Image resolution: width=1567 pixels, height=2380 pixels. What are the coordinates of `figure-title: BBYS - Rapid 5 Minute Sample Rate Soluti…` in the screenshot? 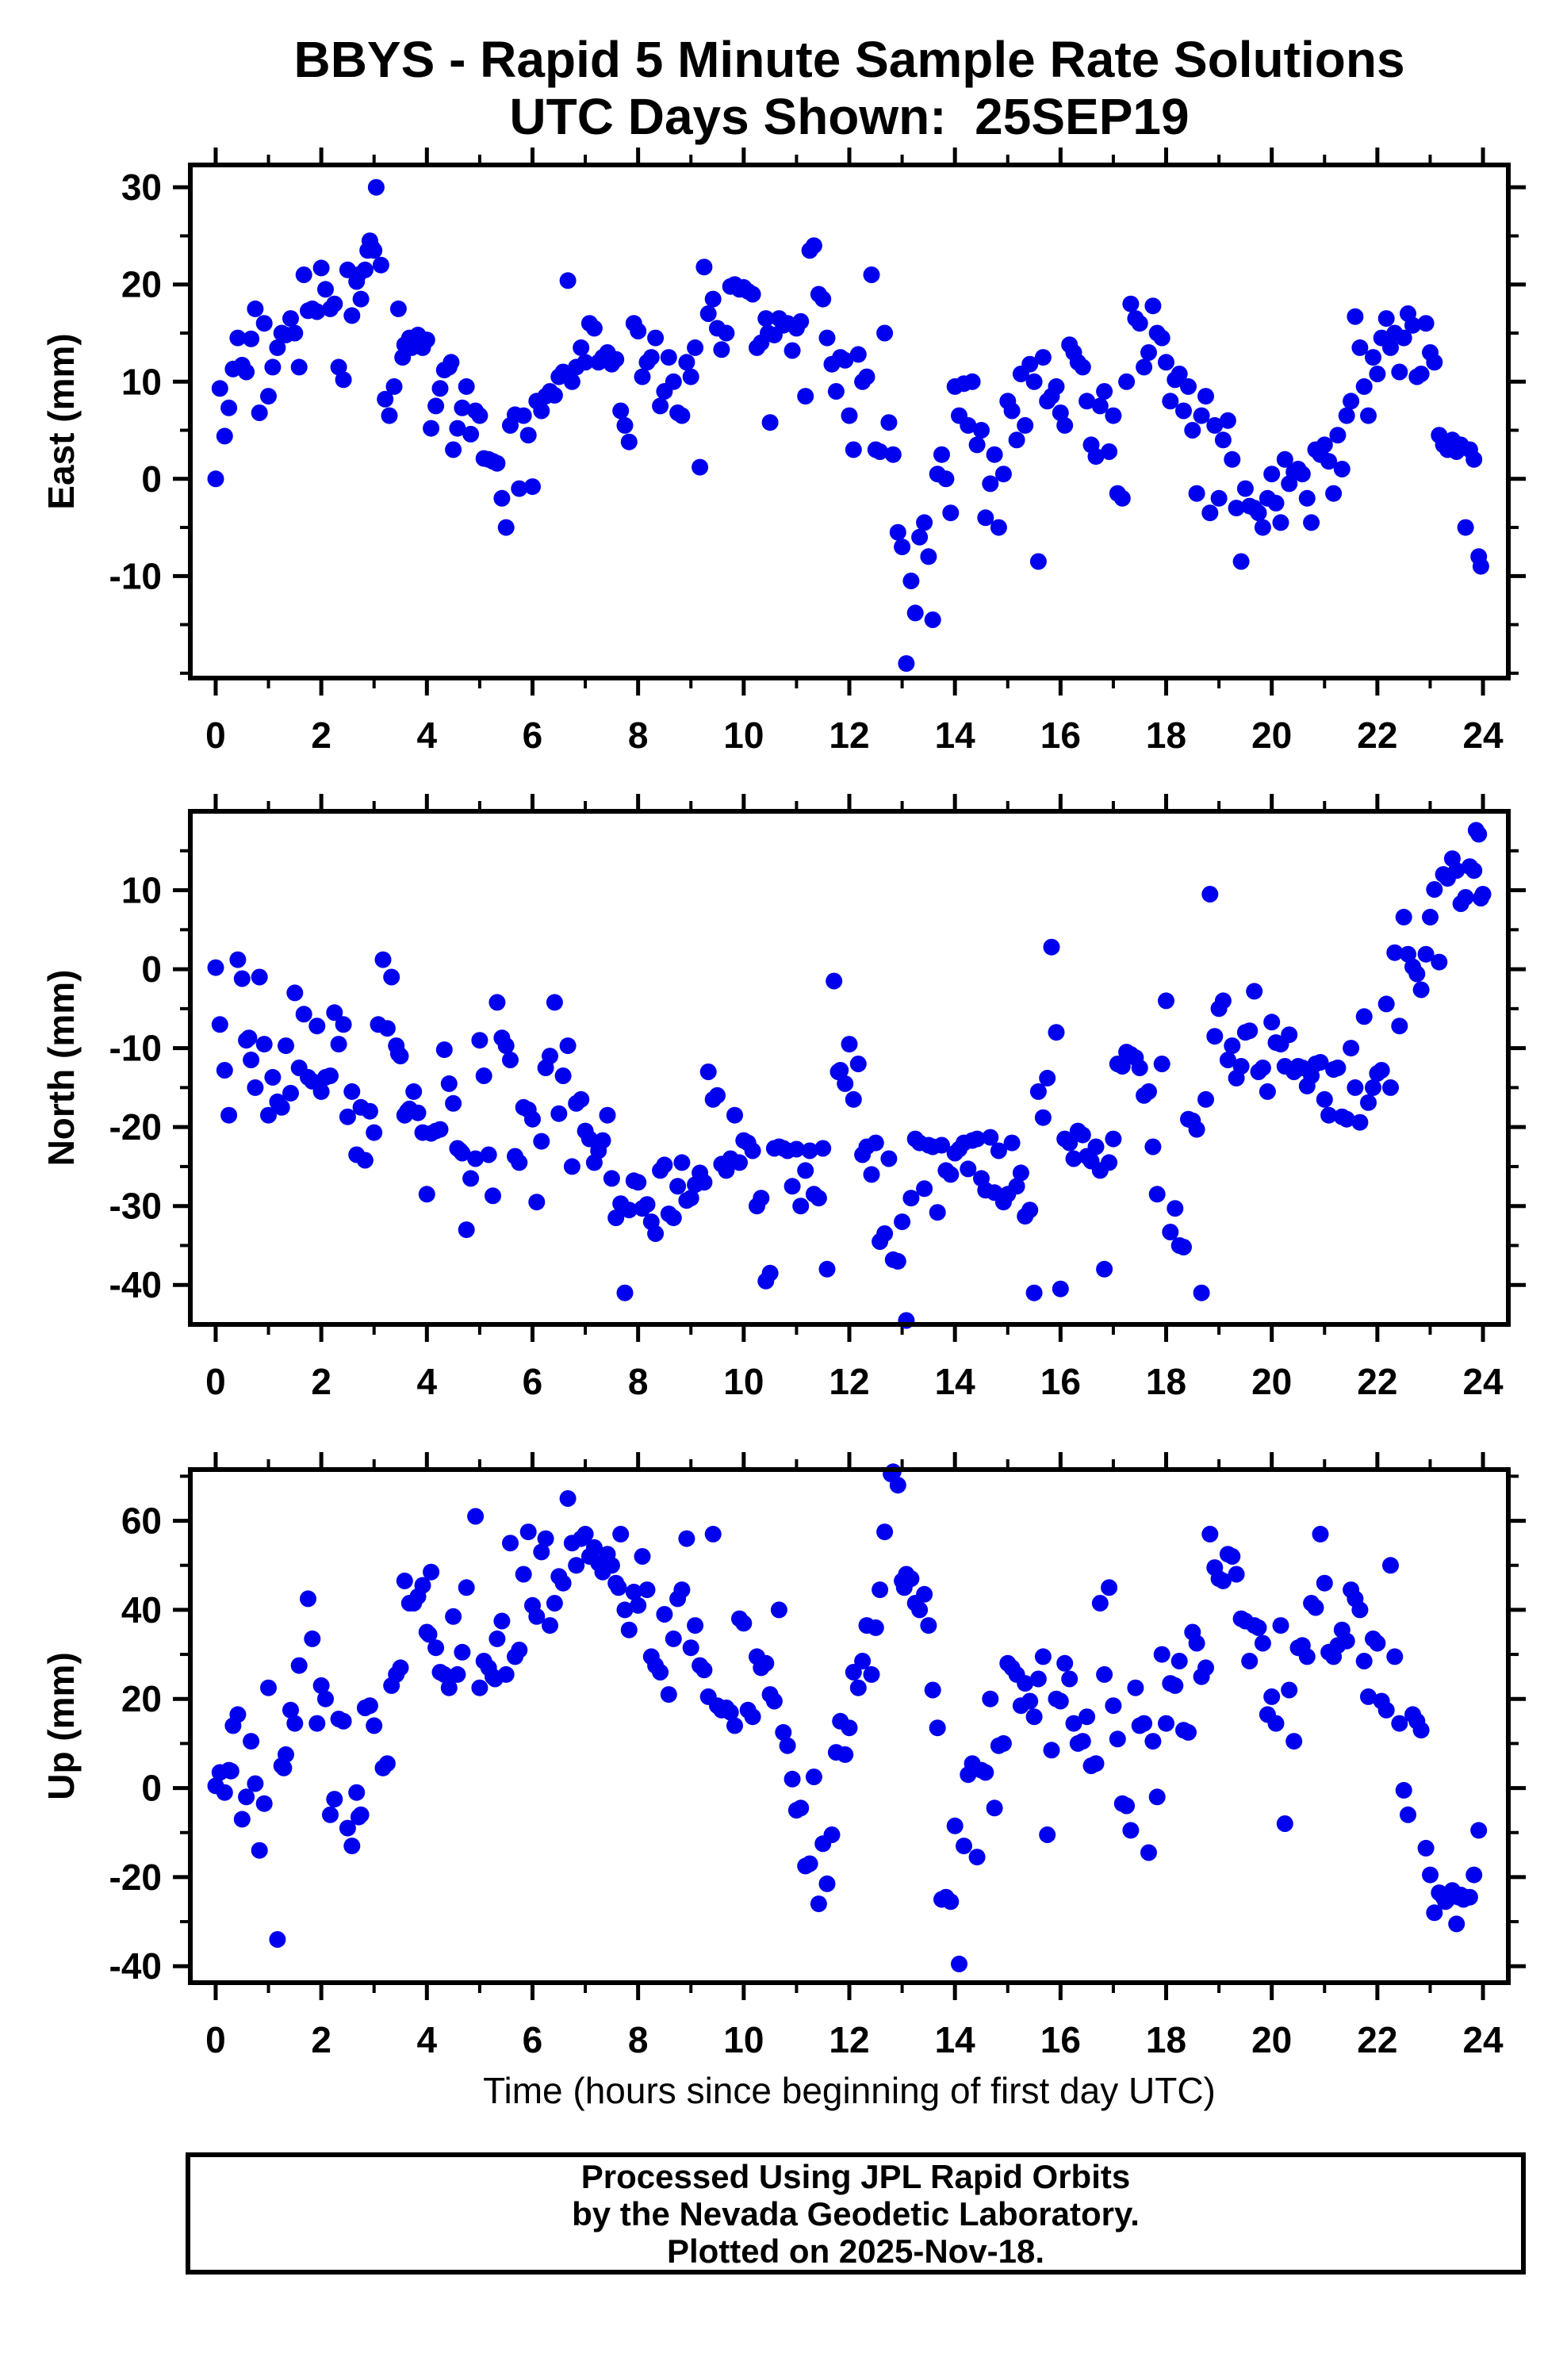 It's located at (849, 59).